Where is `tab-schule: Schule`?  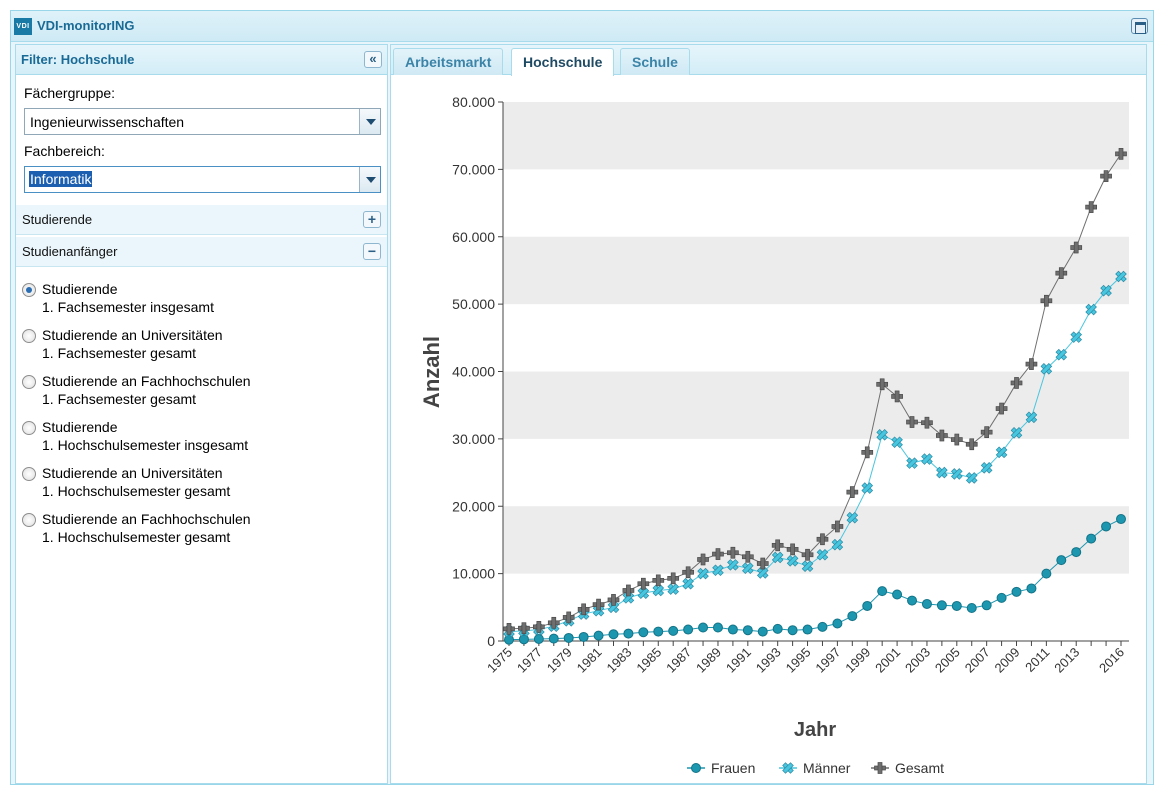
tab-schule: Schule is located at coordinates (655, 61).